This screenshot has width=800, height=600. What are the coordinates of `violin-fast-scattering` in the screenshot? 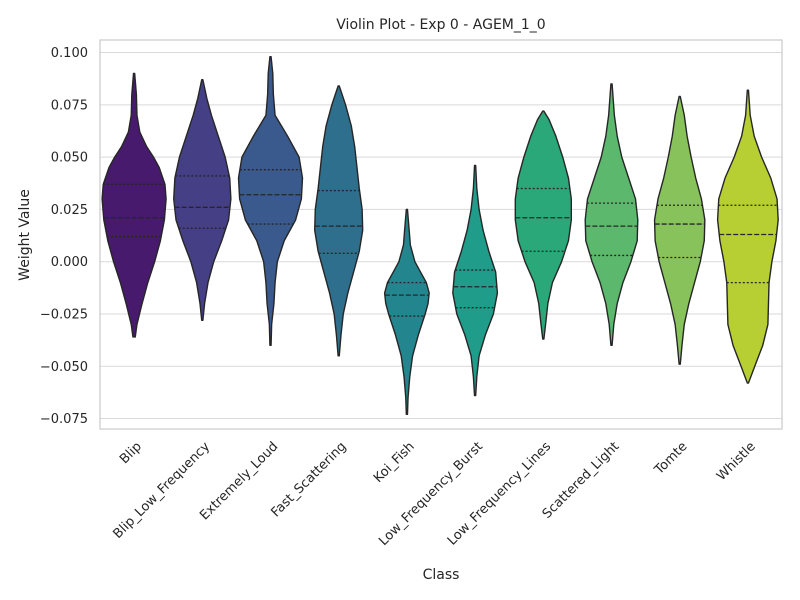 It's located at (339, 221).